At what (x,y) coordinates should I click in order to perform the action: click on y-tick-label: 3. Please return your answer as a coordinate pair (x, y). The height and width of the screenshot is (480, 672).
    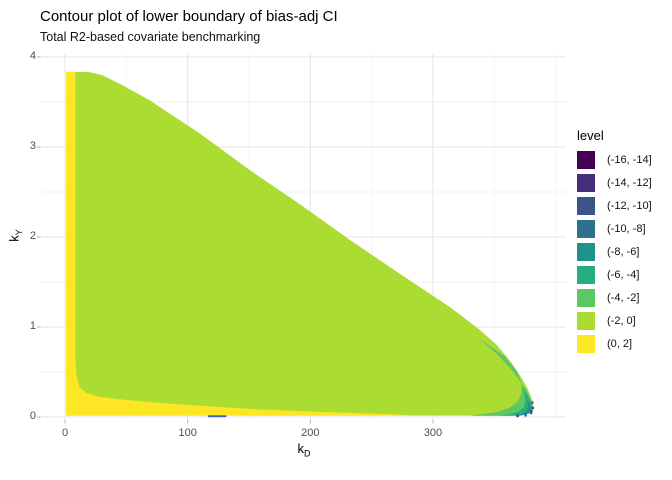
    Looking at the image, I should click on (32, 146).